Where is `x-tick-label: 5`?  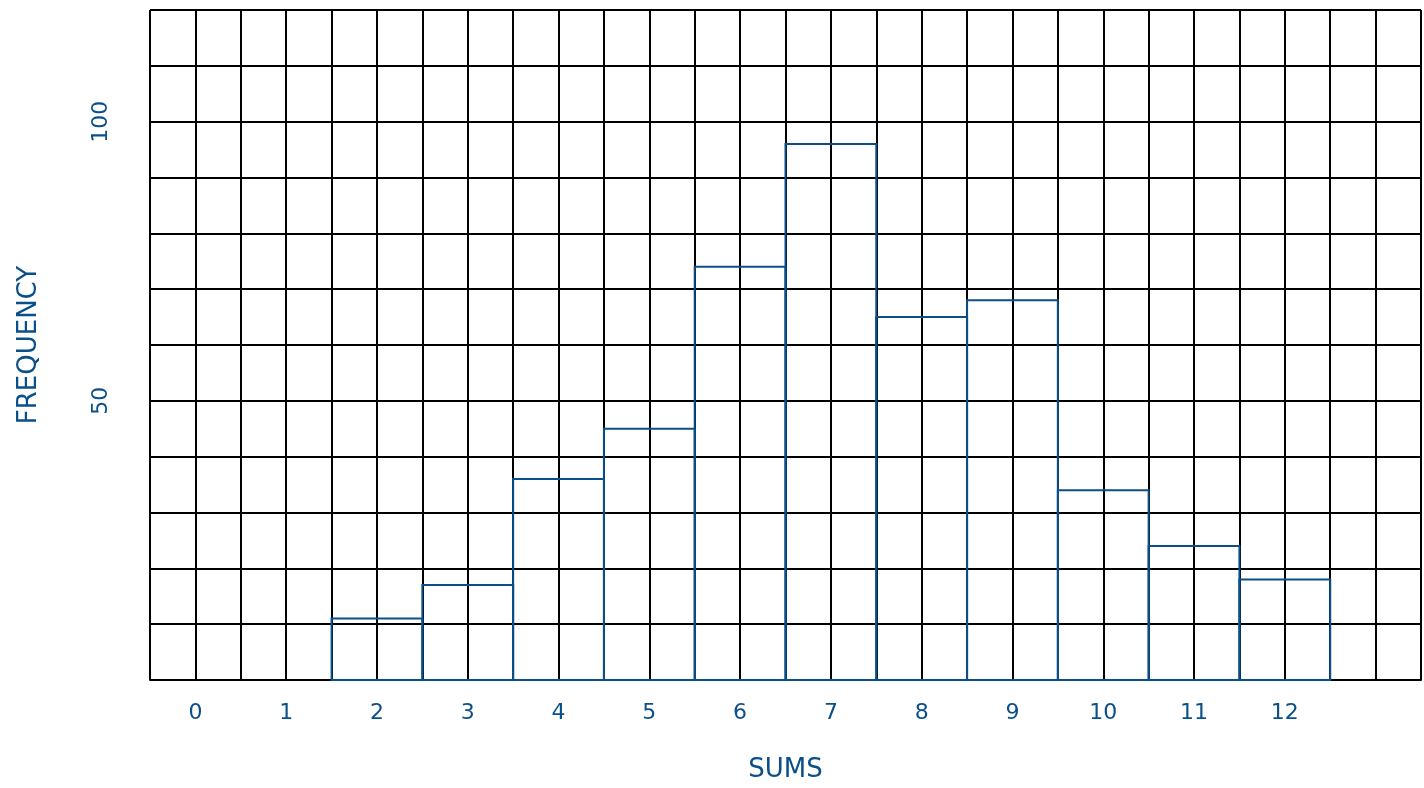
x-tick-label: 5 is located at coordinates (649, 711).